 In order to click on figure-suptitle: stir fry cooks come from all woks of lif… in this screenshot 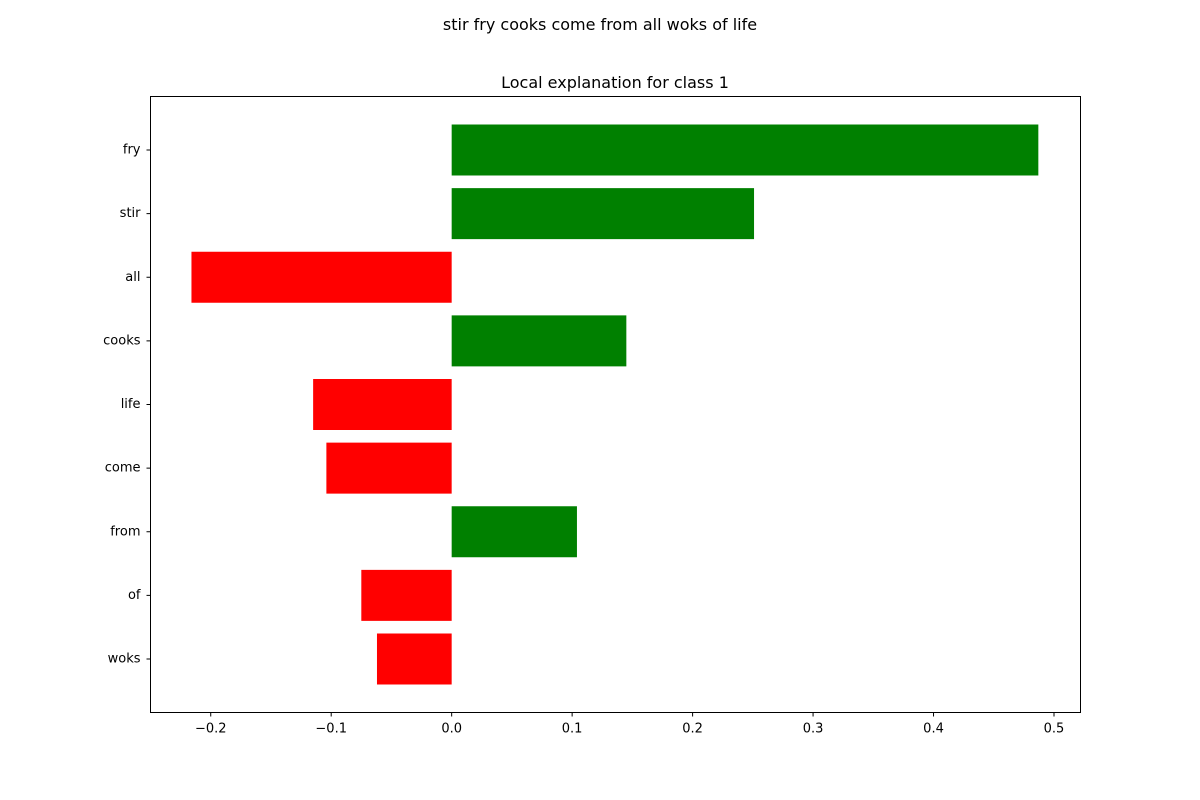, I will do `click(600, 24)`.